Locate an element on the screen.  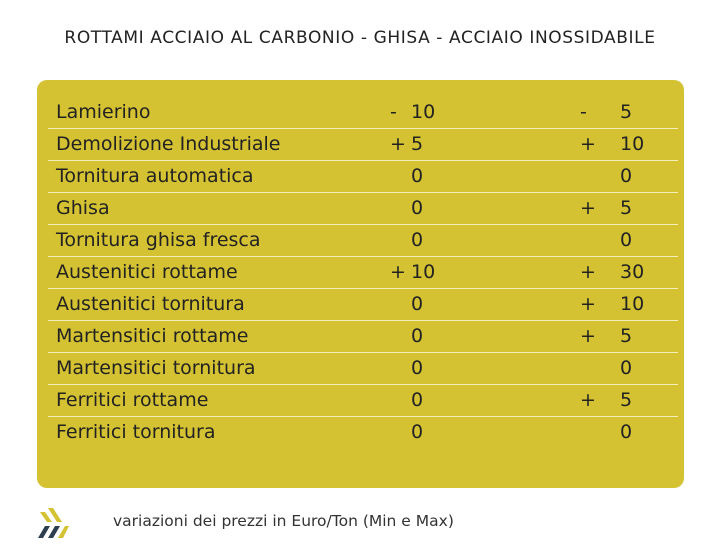
min-sign: - is located at coordinates (393, 112).